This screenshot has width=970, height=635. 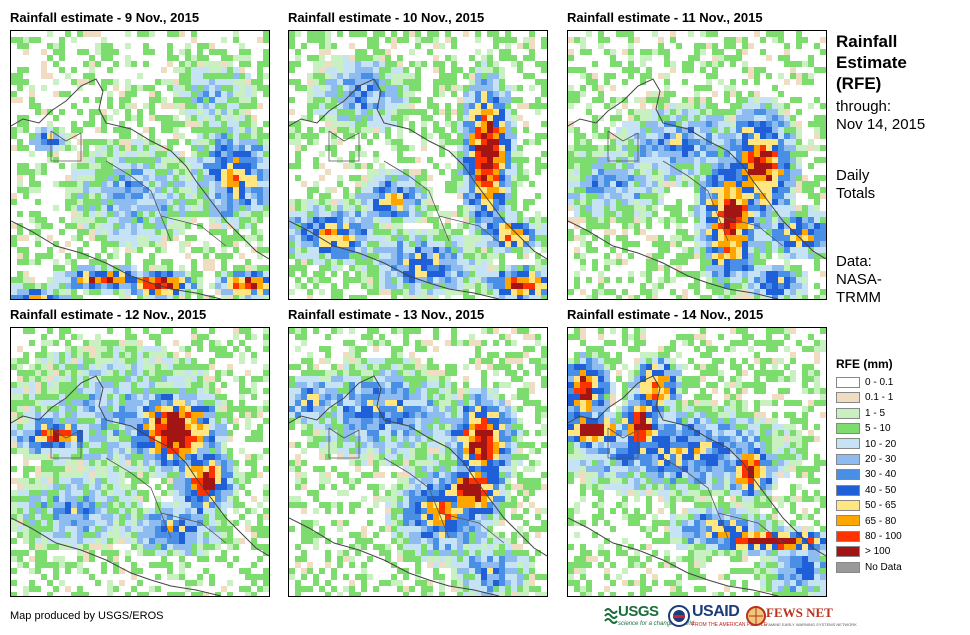 I want to click on legend-item: No Data, so click(x=891, y=568).